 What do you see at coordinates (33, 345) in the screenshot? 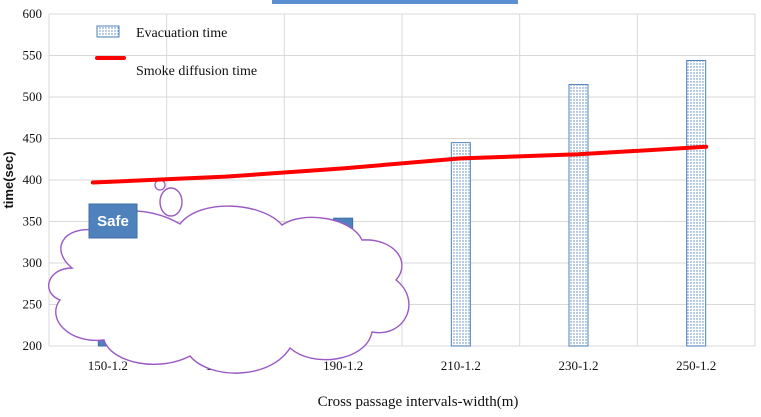
I see `y-tick-label: 200` at bounding box center [33, 345].